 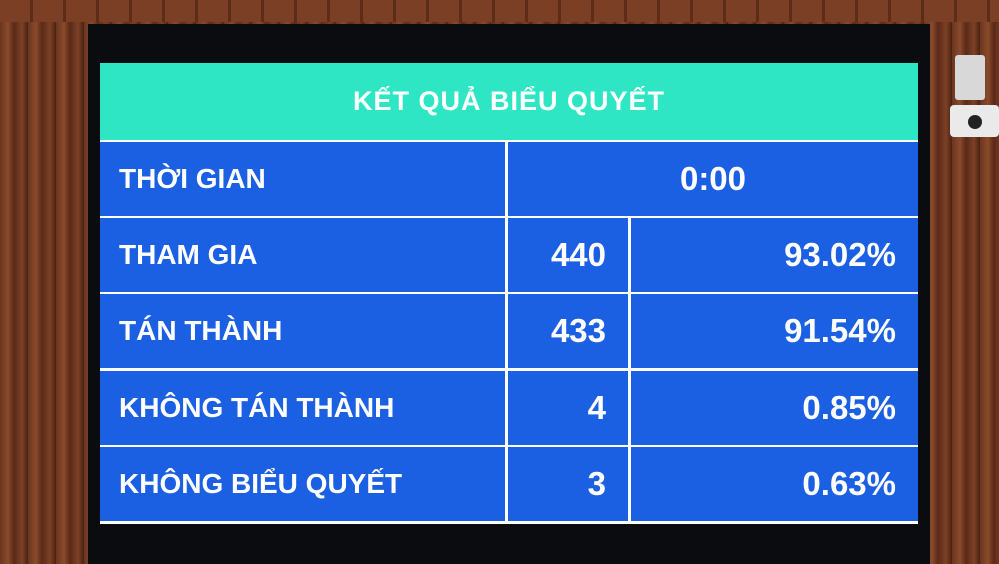 I want to click on time-row: THỜI GIAN 0:00, so click(x=509, y=179).